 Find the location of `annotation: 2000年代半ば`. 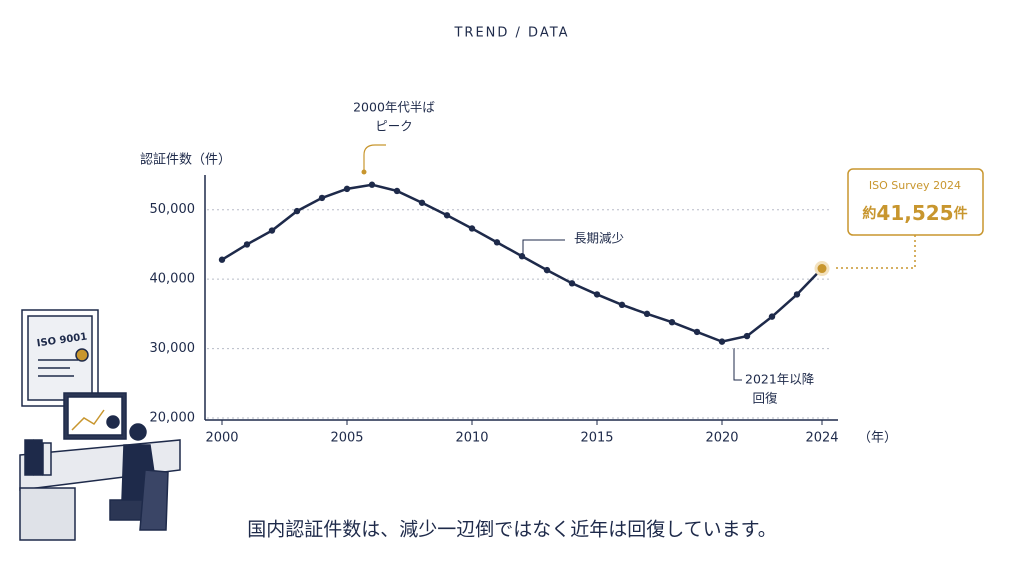

annotation: 2000年代半ば is located at coordinates (394, 107).